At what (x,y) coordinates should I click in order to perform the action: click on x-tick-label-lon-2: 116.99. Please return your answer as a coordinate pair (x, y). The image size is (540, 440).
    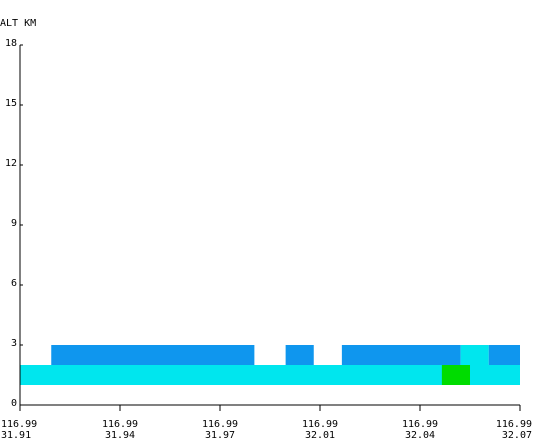
    Looking at the image, I should click on (220, 424).